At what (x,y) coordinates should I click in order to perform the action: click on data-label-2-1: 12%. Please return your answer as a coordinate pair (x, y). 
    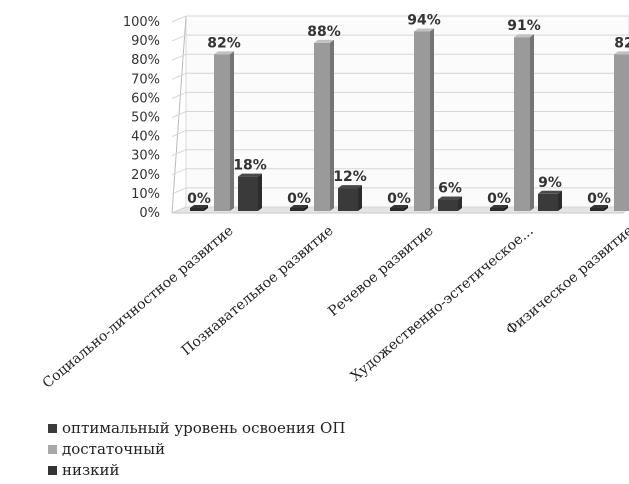
    Looking at the image, I should click on (350, 177).